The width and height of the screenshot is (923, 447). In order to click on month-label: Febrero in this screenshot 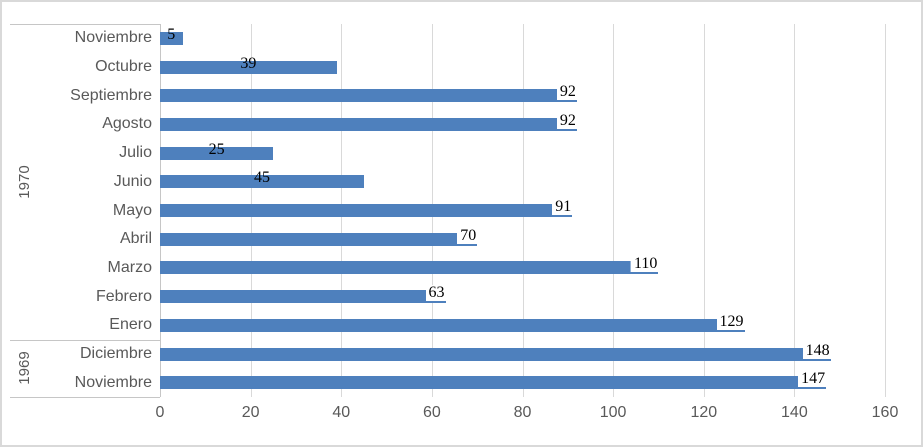, I will do `click(123, 296)`.